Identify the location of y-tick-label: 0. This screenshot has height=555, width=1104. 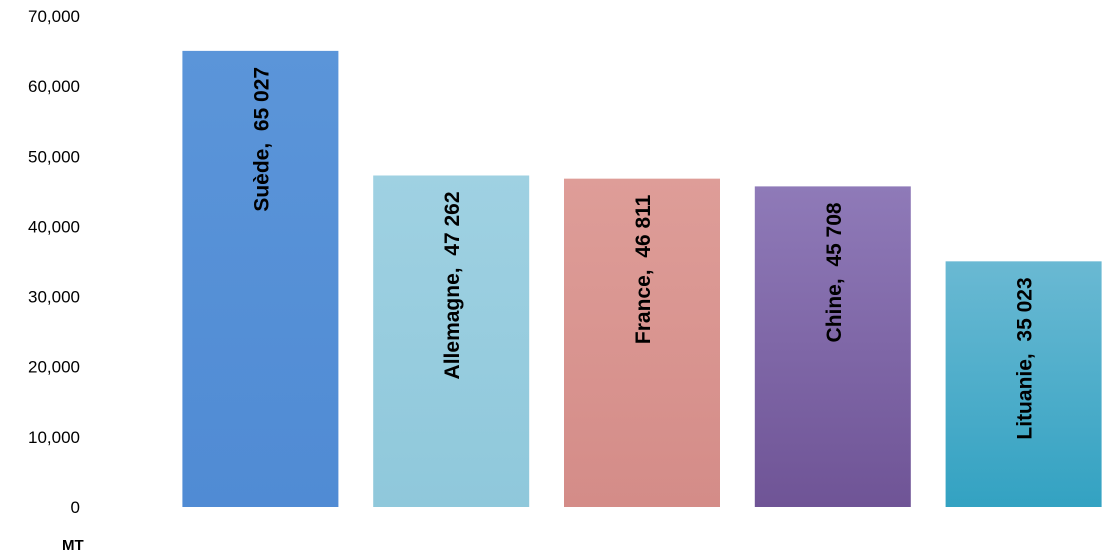
(75, 507).